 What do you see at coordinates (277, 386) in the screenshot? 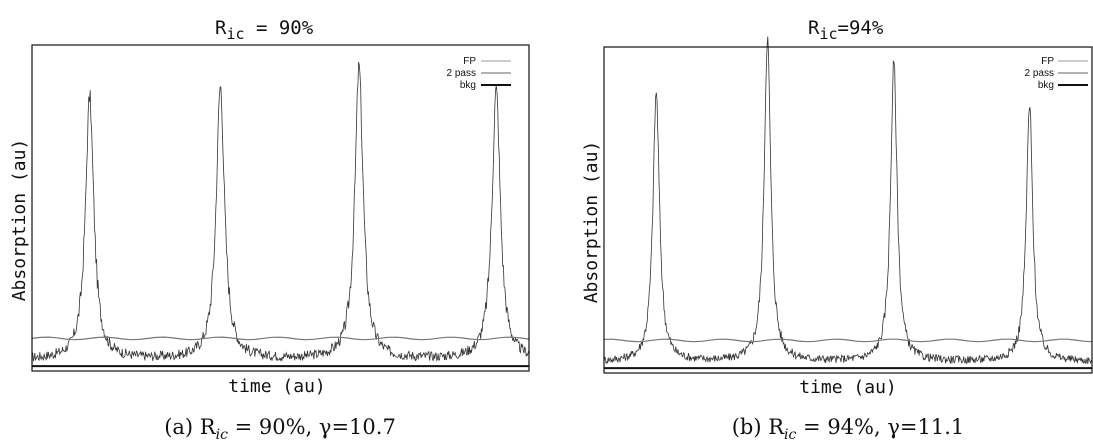
I see `panel-a-xlabel: time (au)` at bounding box center [277, 386].